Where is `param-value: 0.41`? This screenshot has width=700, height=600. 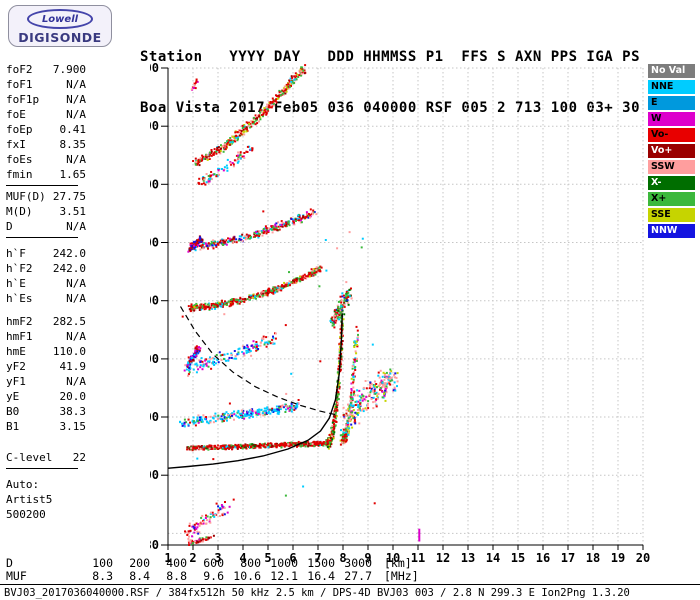
param-value: 0.41 is located at coordinates (73, 129).